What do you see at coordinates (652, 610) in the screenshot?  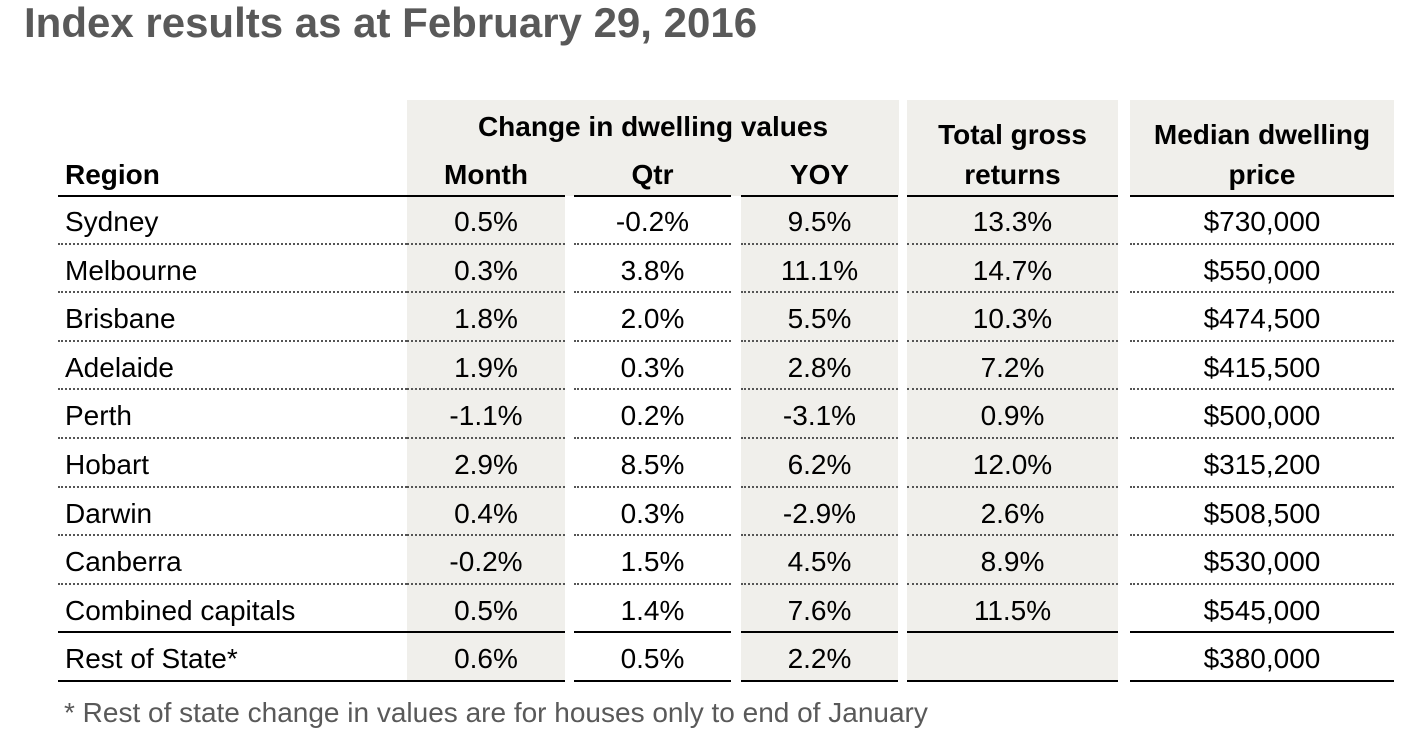 I see `cell-qtr: 1.4%` at bounding box center [652, 610].